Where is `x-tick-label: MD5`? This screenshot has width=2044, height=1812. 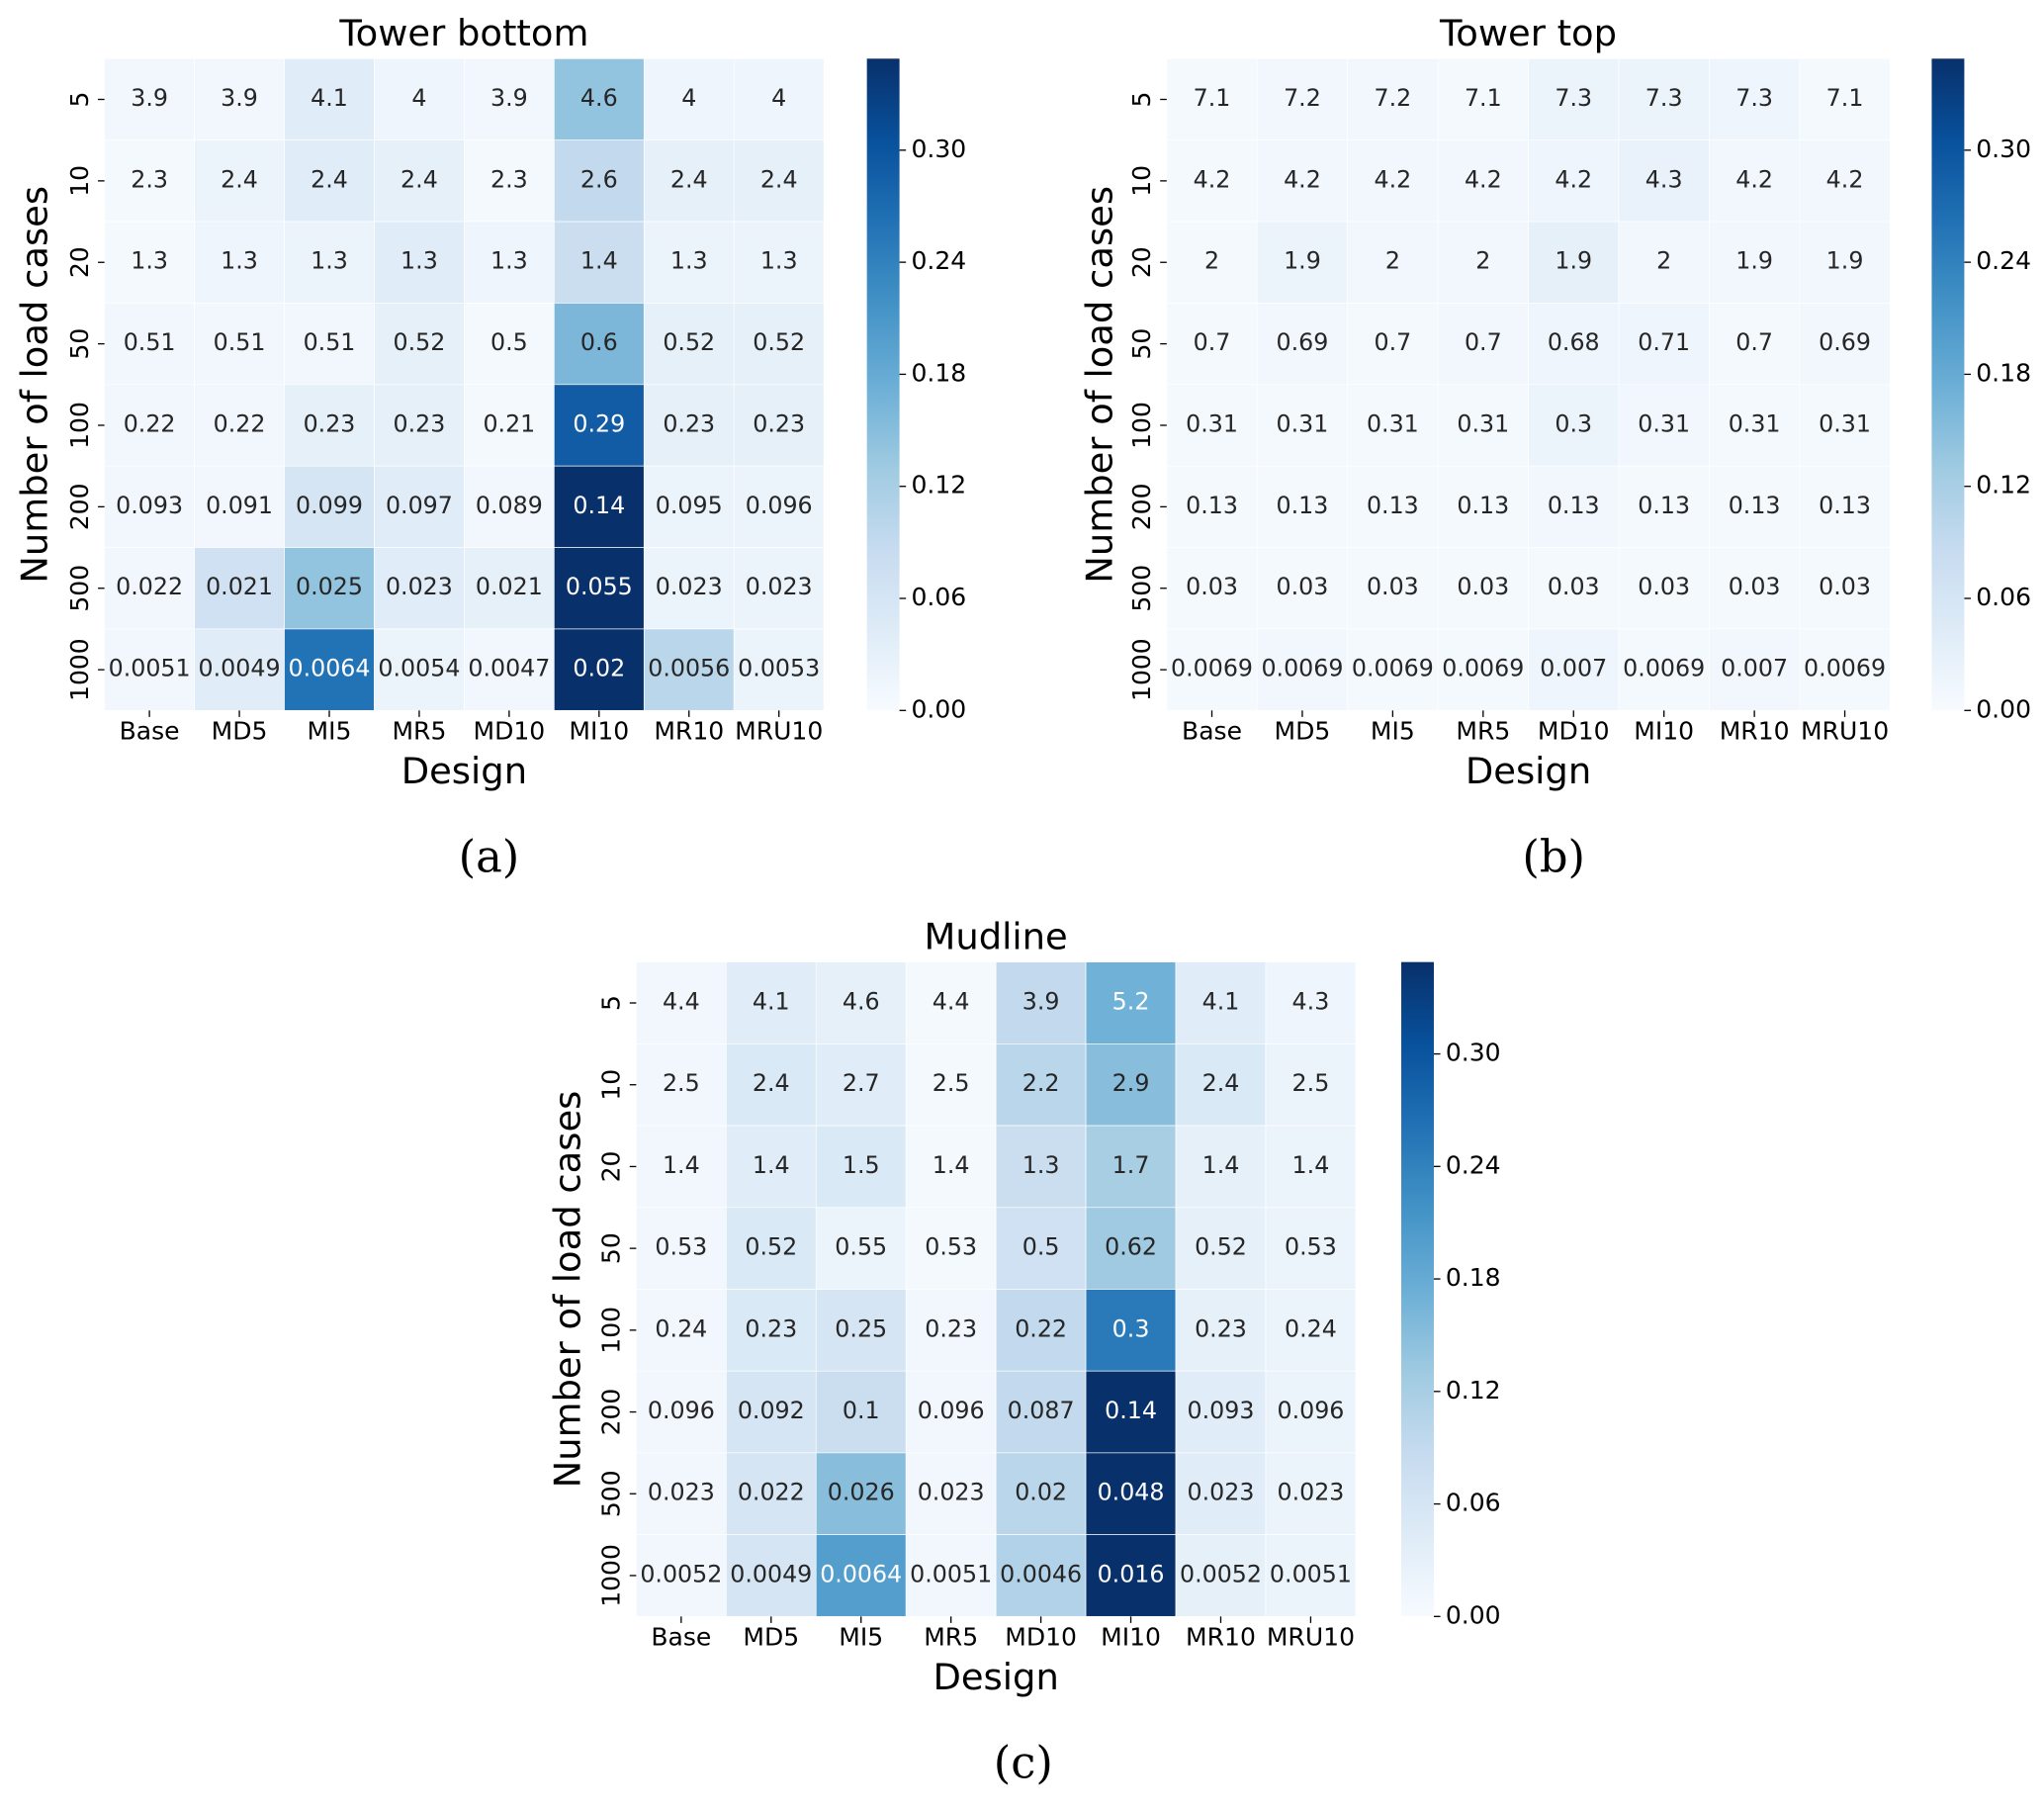
x-tick-label: MD5 is located at coordinates (1303, 731).